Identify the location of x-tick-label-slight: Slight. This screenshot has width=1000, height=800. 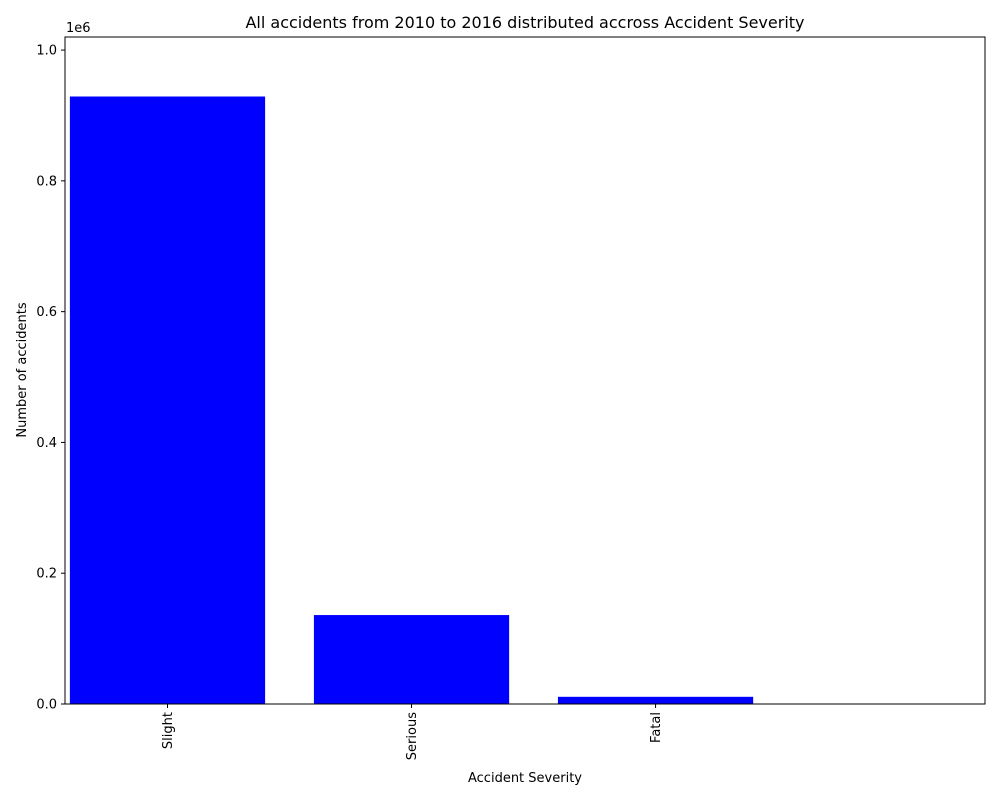
(168, 730).